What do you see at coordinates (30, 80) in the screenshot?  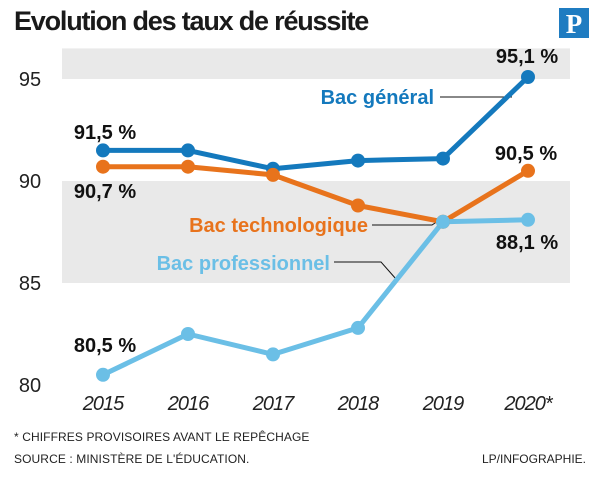 I see `y-tick-label: 95` at bounding box center [30, 80].